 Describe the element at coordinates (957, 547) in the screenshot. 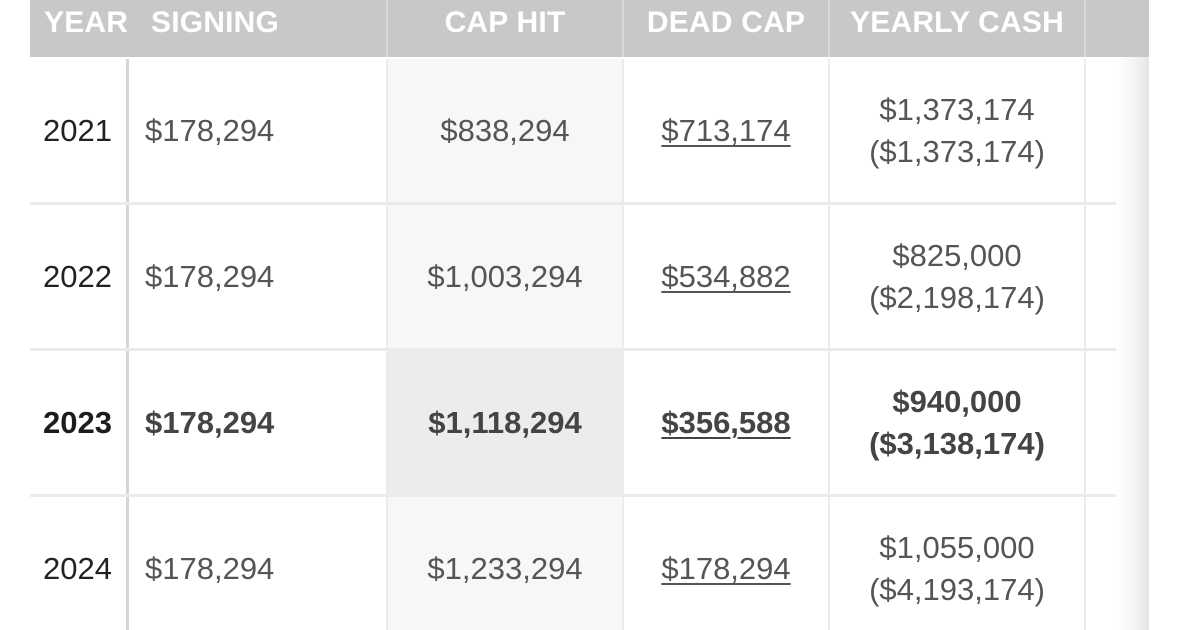

I see `yearly-cash-value: $1,055,000` at that location.